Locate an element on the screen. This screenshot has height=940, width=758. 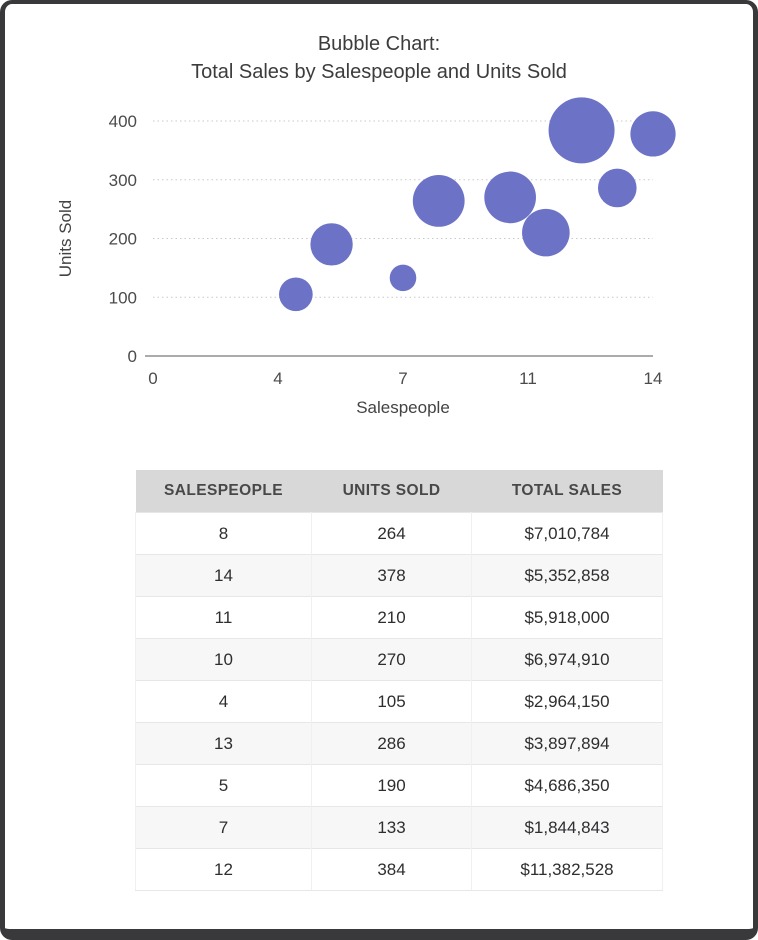
table-cell: 378 is located at coordinates (391, 575).